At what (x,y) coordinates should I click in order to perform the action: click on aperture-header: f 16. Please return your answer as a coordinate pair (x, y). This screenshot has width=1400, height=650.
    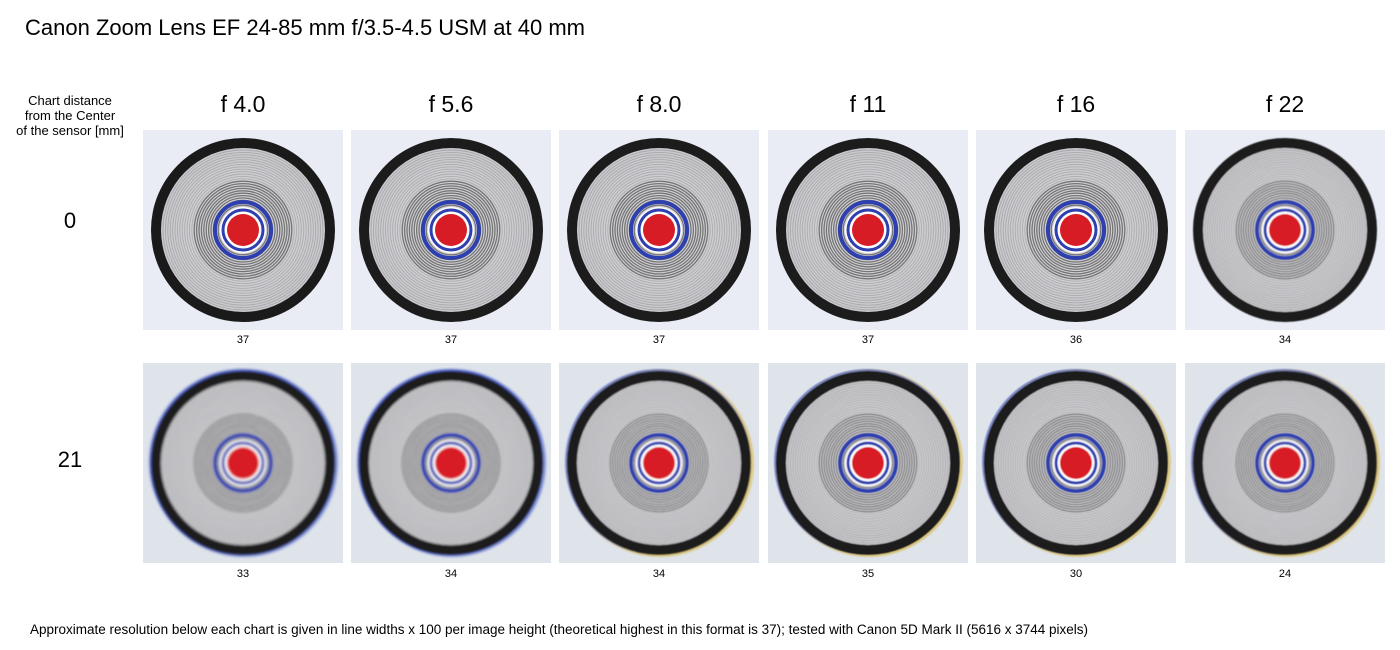
    Looking at the image, I should click on (1076, 104).